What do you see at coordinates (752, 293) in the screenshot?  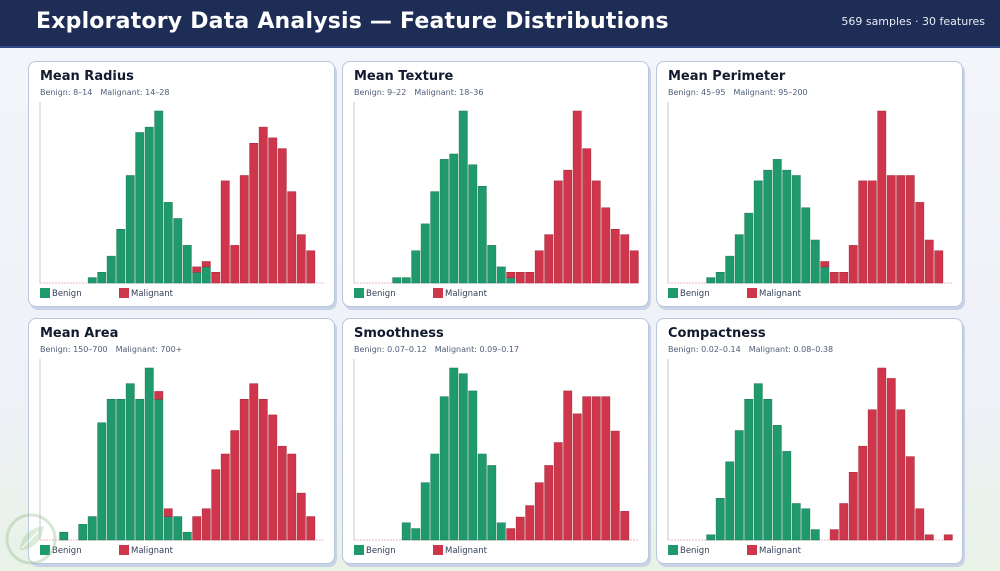 I see `malignant-swatch` at bounding box center [752, 293].